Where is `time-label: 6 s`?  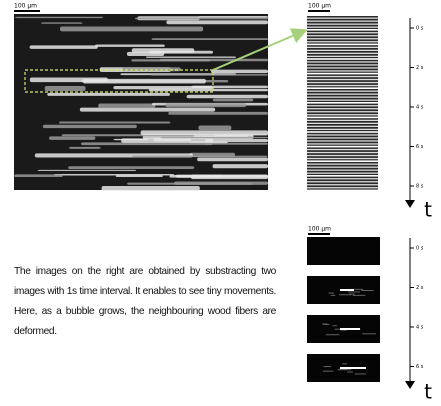
time-label: 6 s is located at coordinates (420, 367).